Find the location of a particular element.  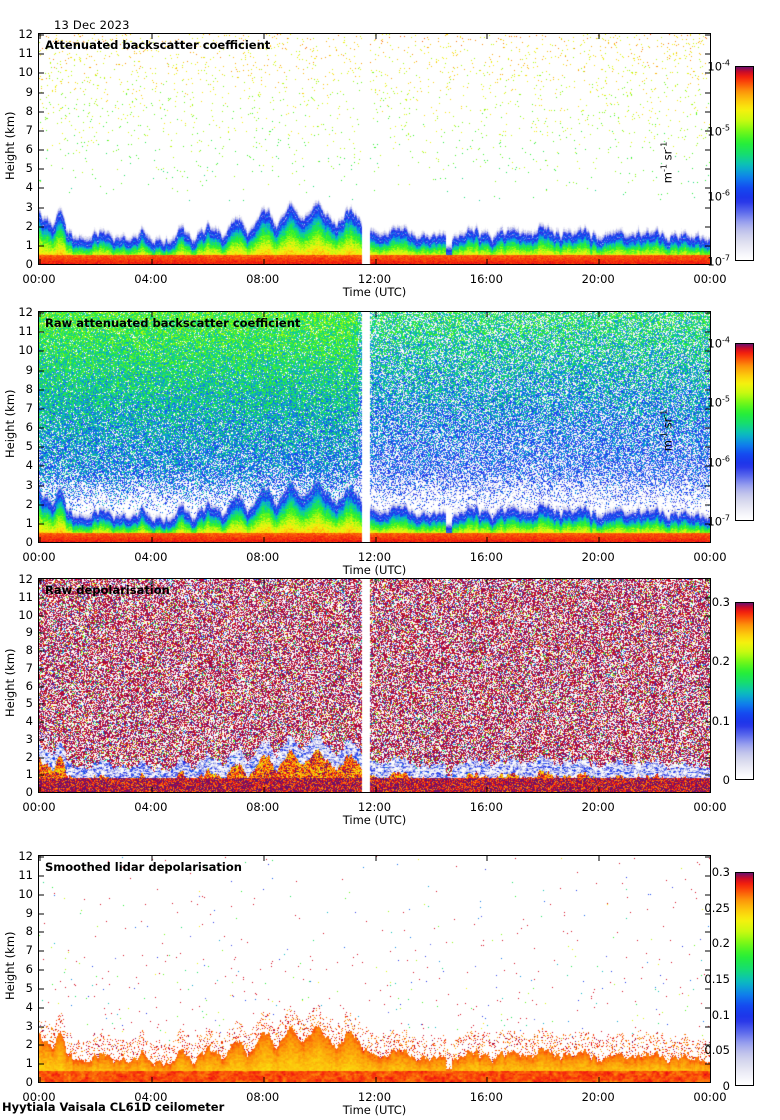

colorbar-tick-label: 0.25 is located at coordinates (717, 907).